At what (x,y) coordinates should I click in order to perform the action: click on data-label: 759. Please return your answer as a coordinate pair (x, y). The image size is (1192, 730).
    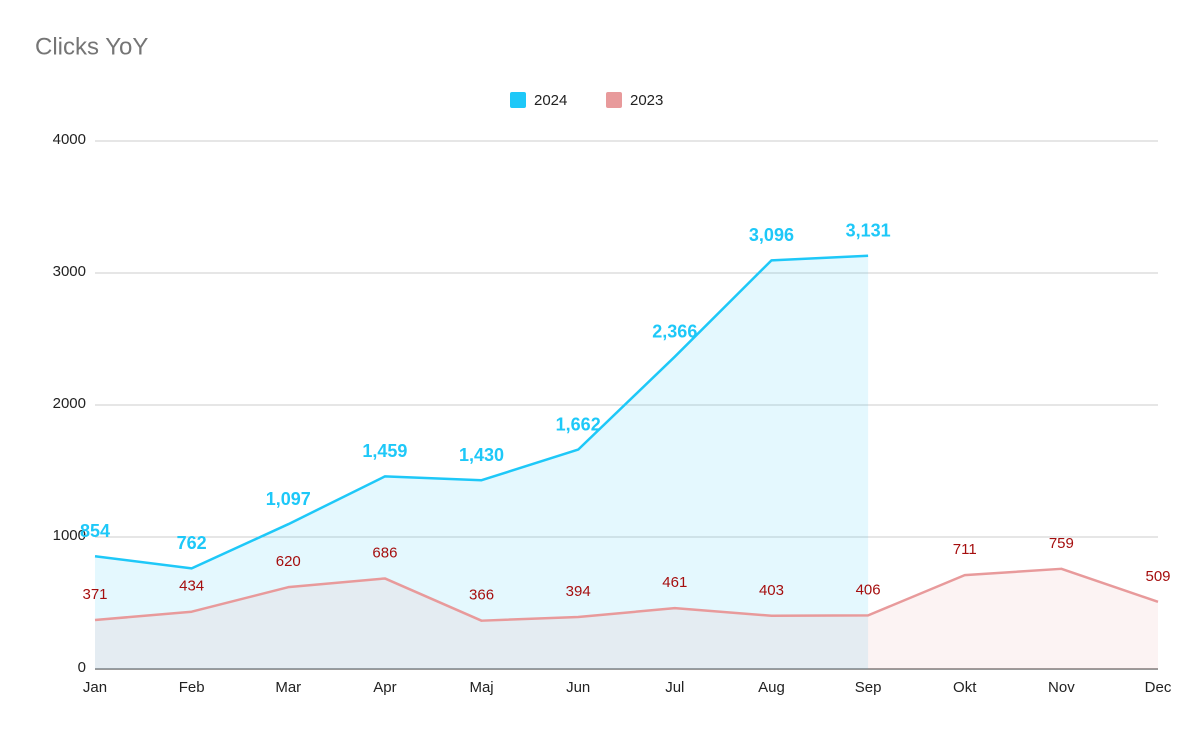
    Looking at the image, I should click on (1061, 543).